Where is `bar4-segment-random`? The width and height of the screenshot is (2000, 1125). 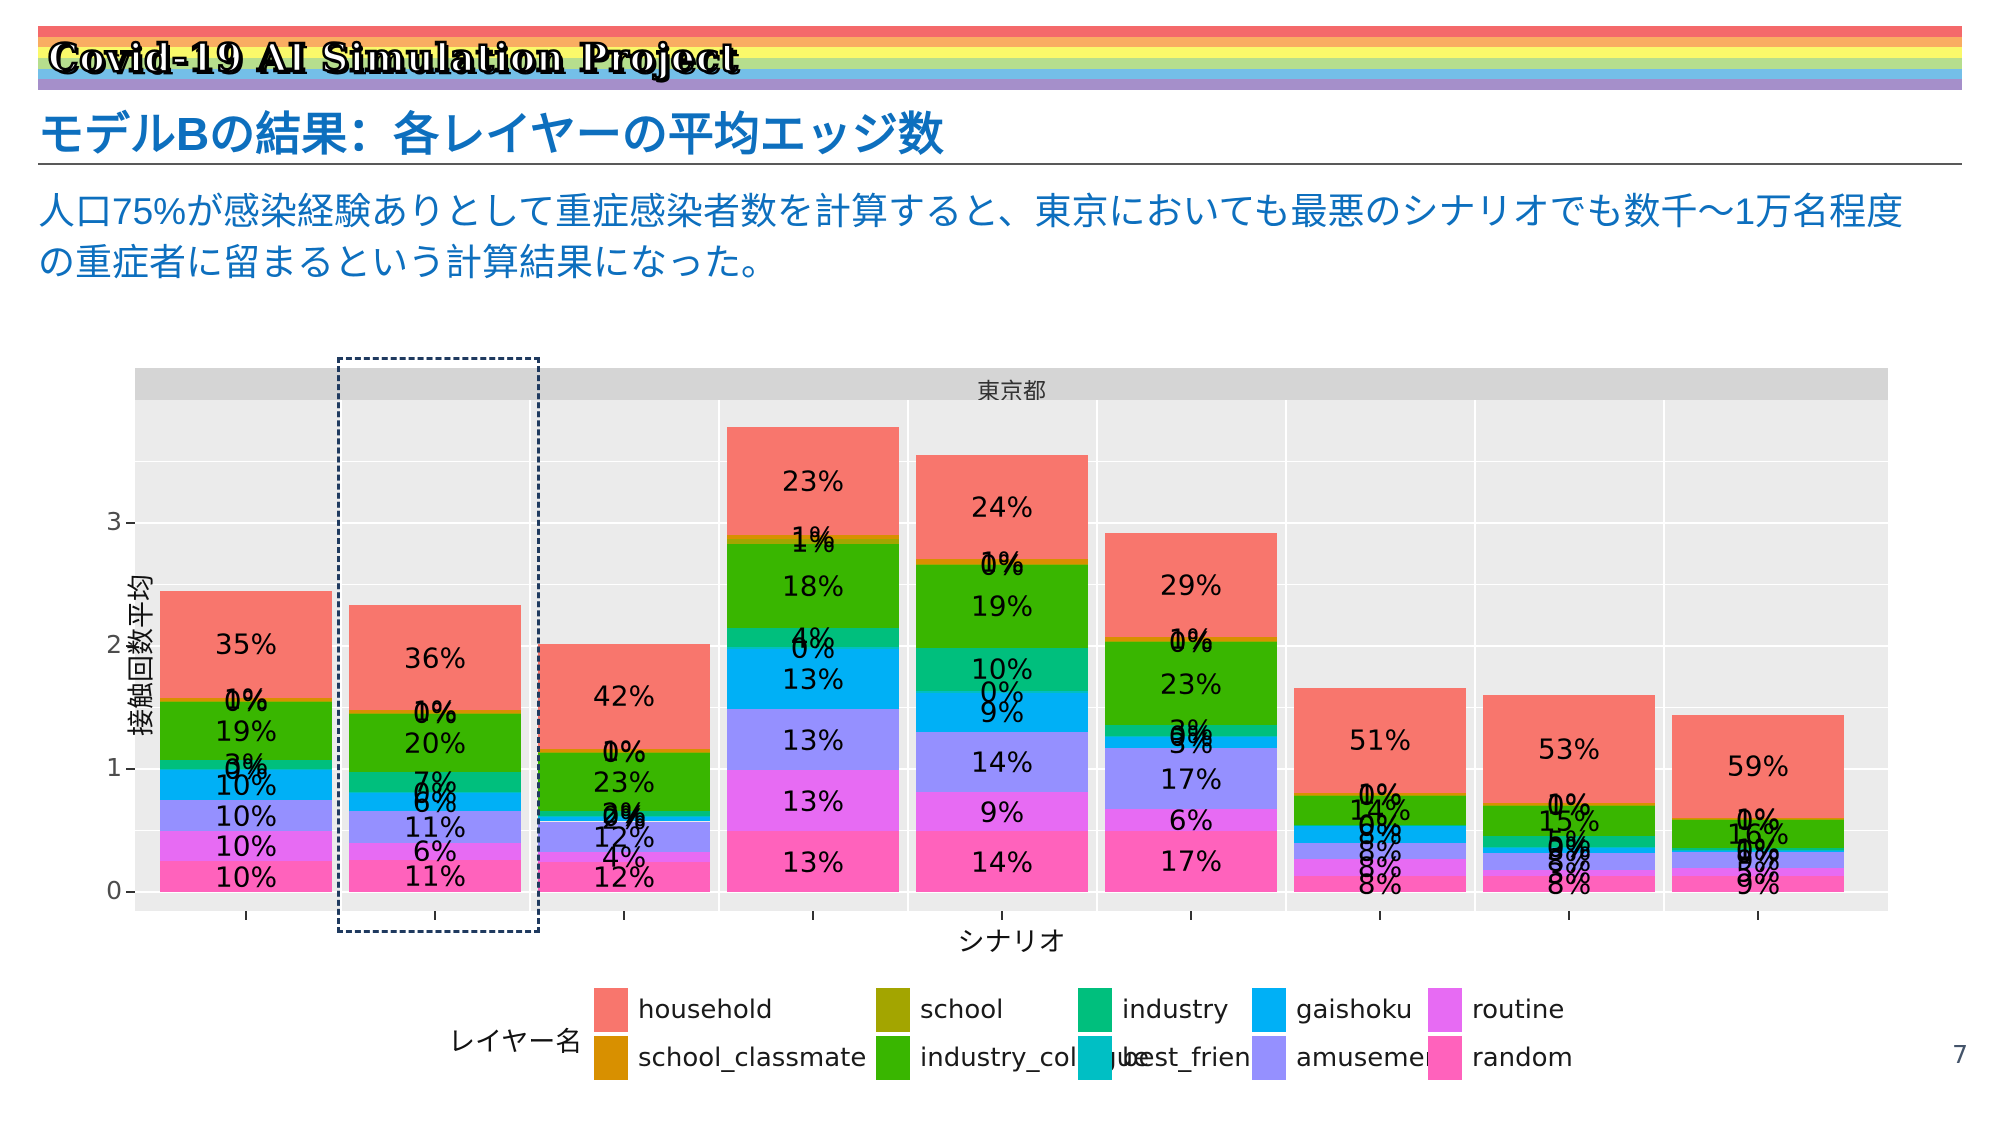 bar4-segment-random is located at coordinates (813, 861).